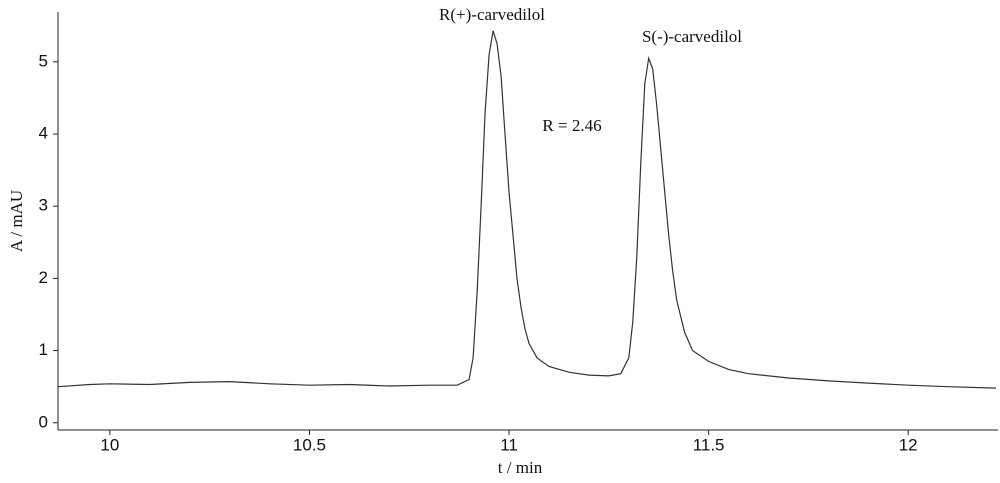  What do you see at coordinates (43, 132) in the screenshot?
I see `y-tick-label: 4` at bounding box center [43, 132].